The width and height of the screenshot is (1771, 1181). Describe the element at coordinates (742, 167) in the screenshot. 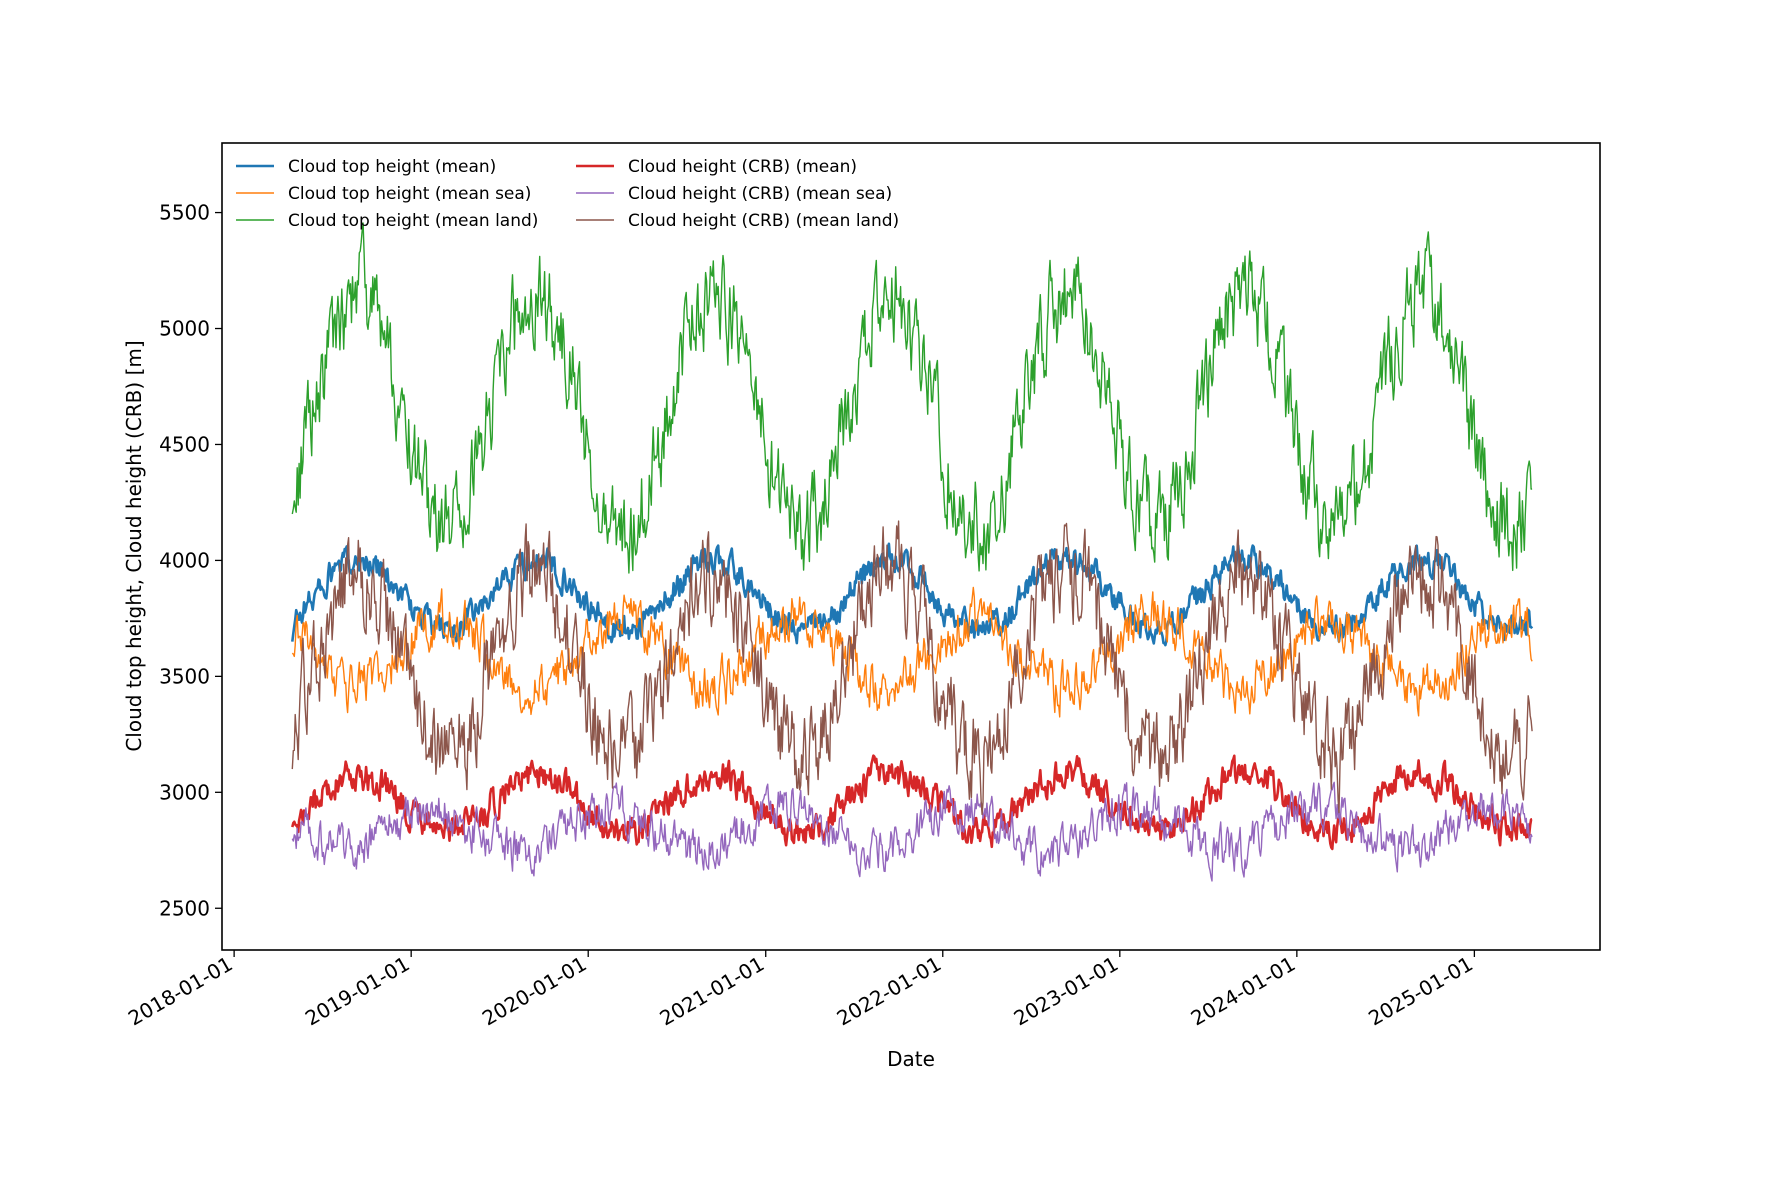

I see `legend-label: Cloud height (CRB) (mean)` at that location.